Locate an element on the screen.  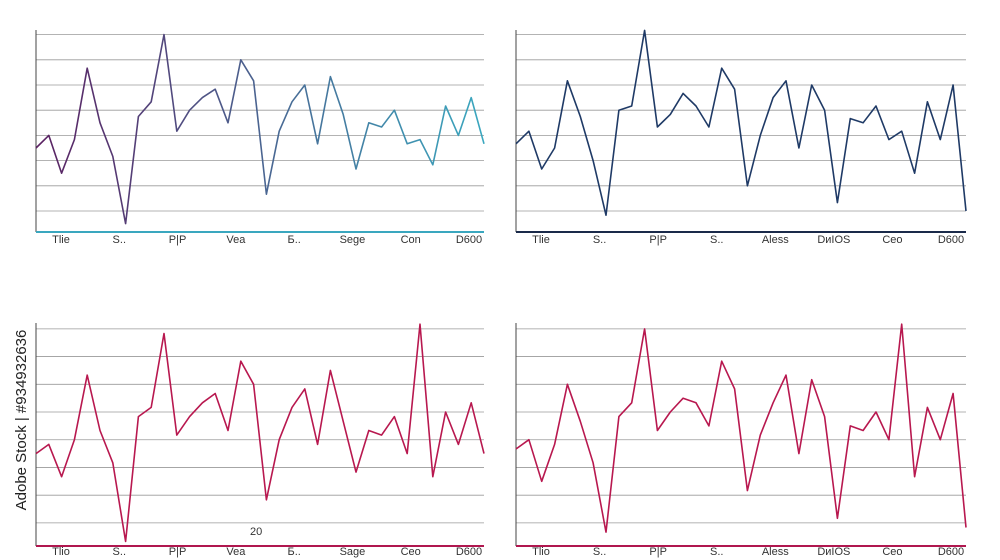
x-tick-label: Con is located at coordinates (411, 240).